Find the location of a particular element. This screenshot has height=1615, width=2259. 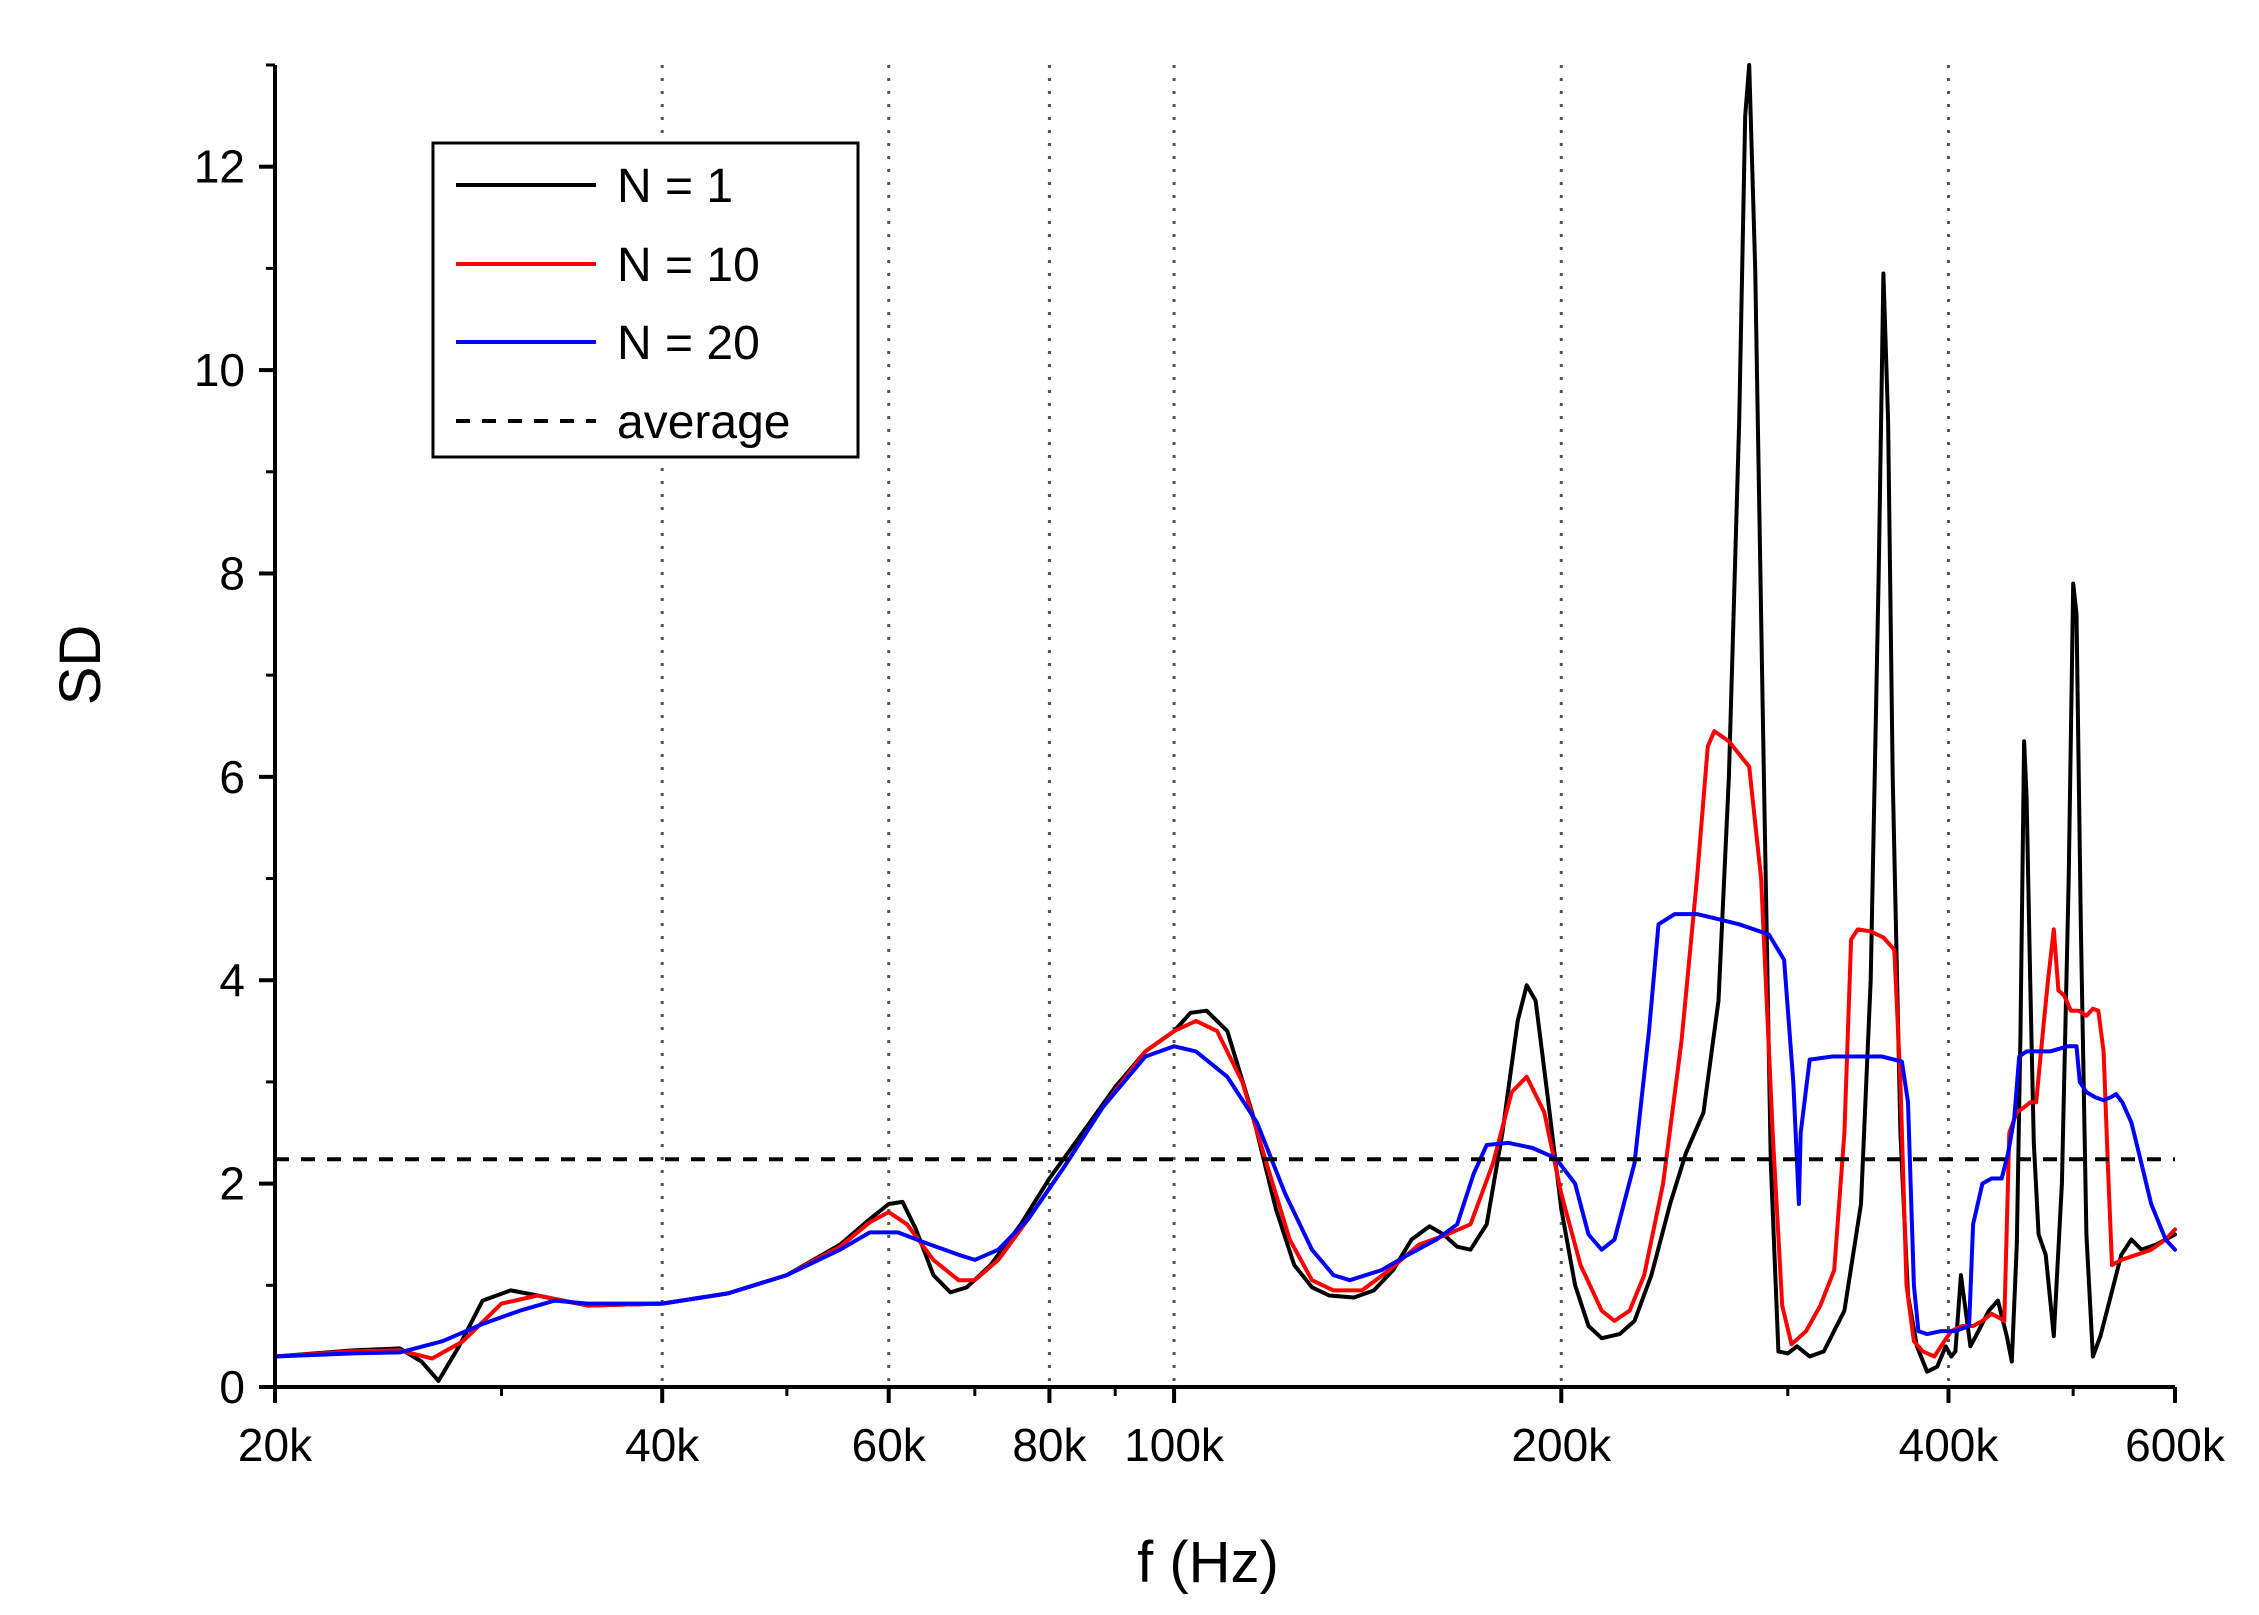

x-axis-title: f (Hz) is located at coordinates (1208, 1562).